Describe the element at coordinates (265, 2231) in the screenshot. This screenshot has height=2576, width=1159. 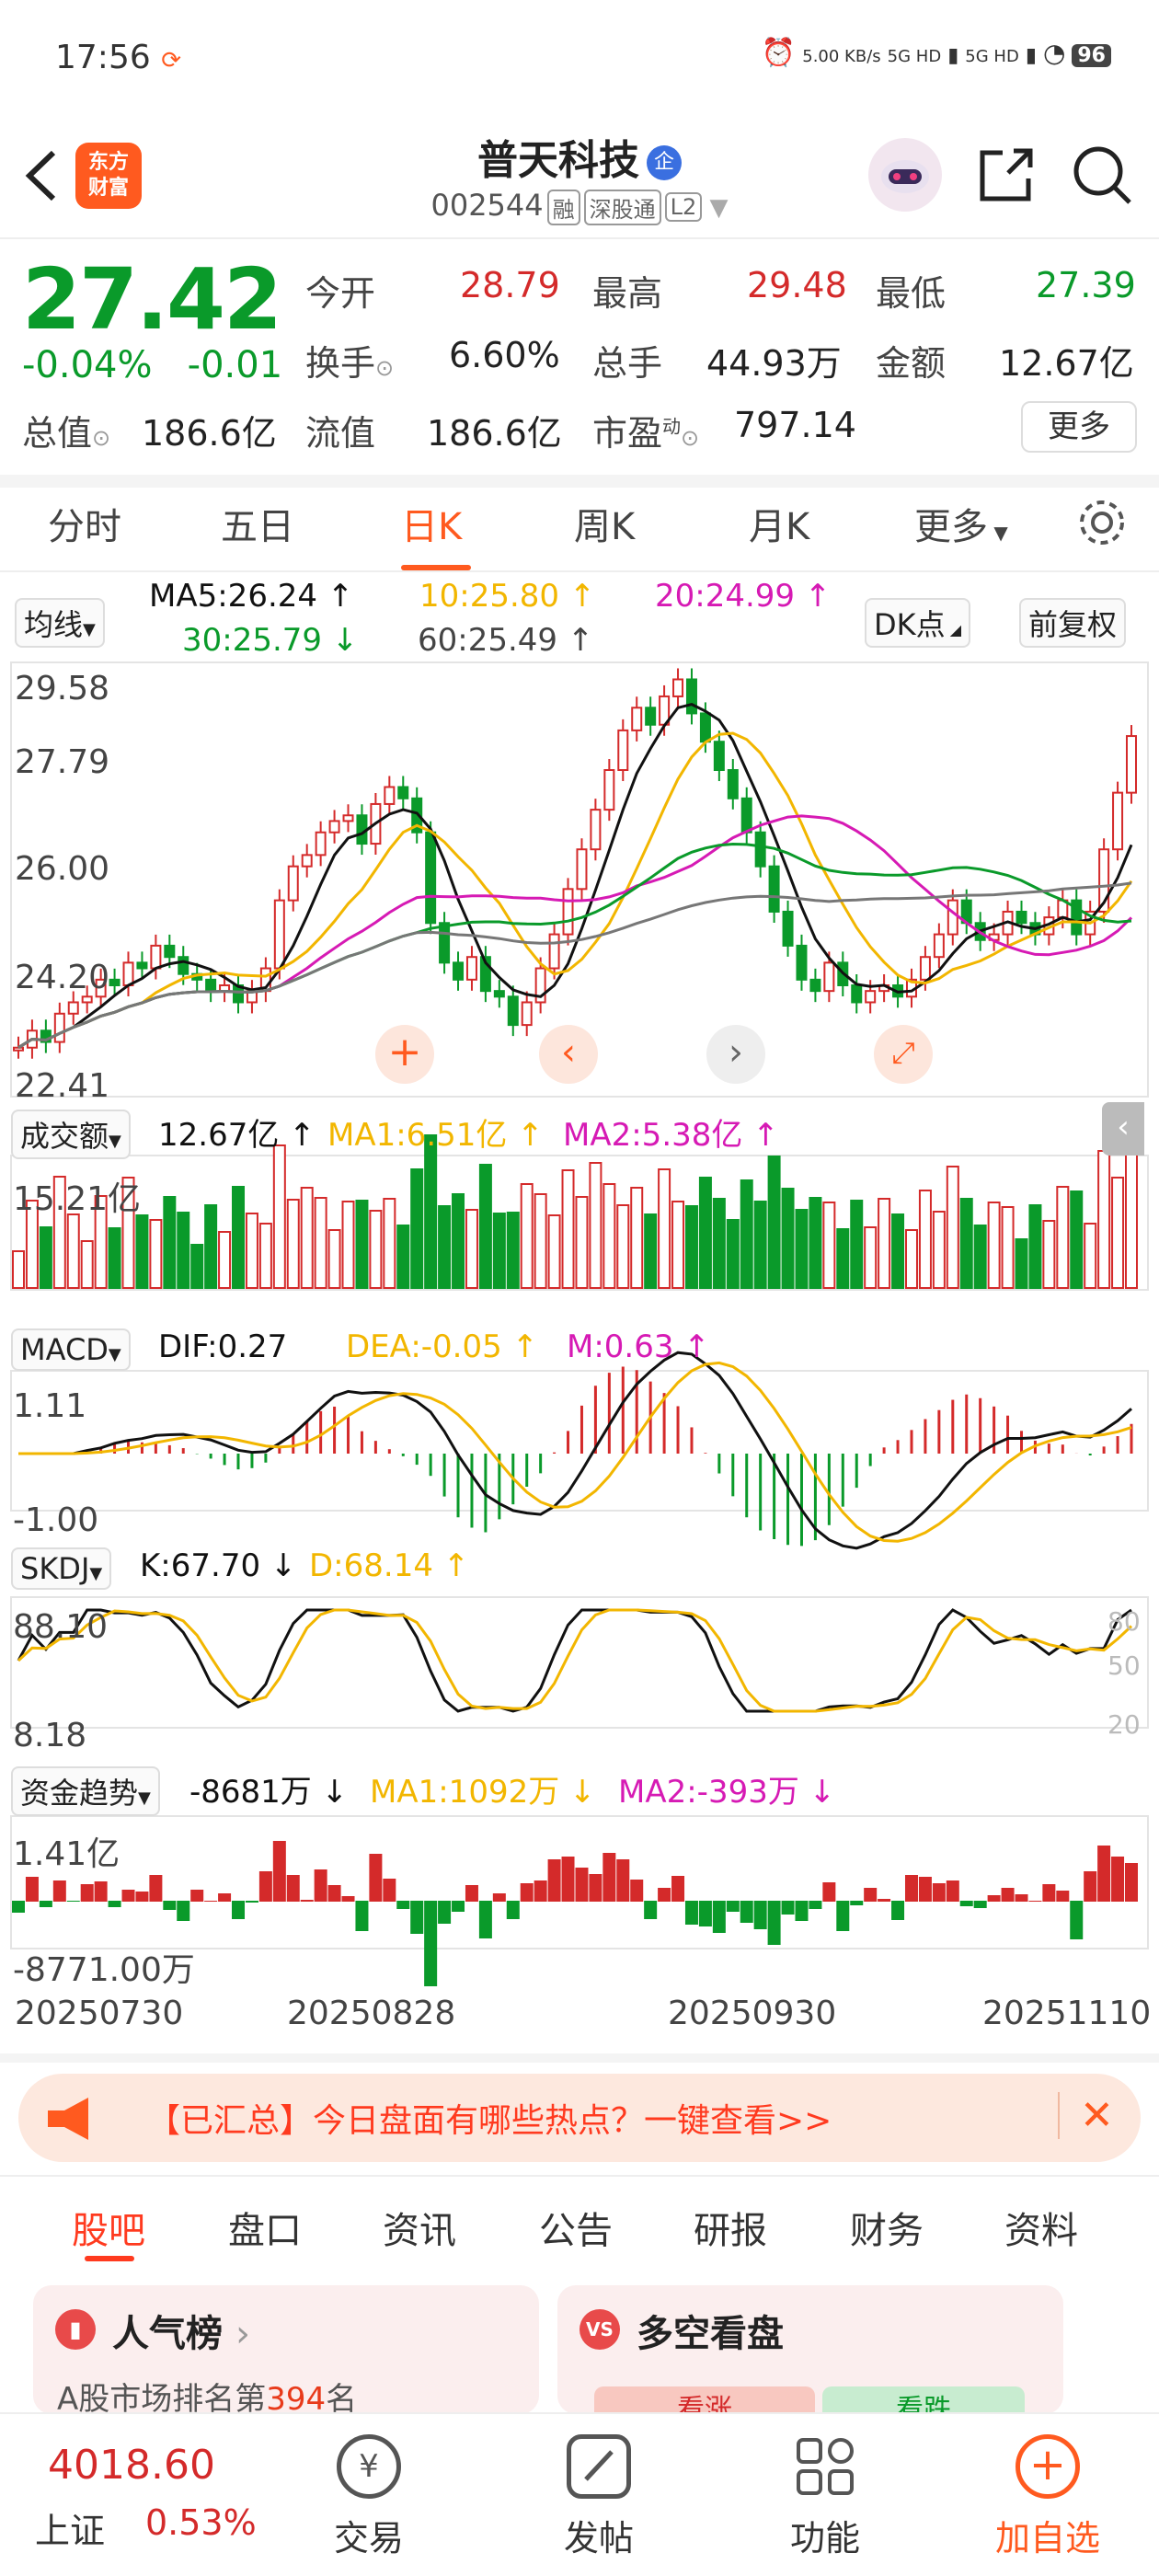
I see `tab-orderbook: 盘口` at that location.